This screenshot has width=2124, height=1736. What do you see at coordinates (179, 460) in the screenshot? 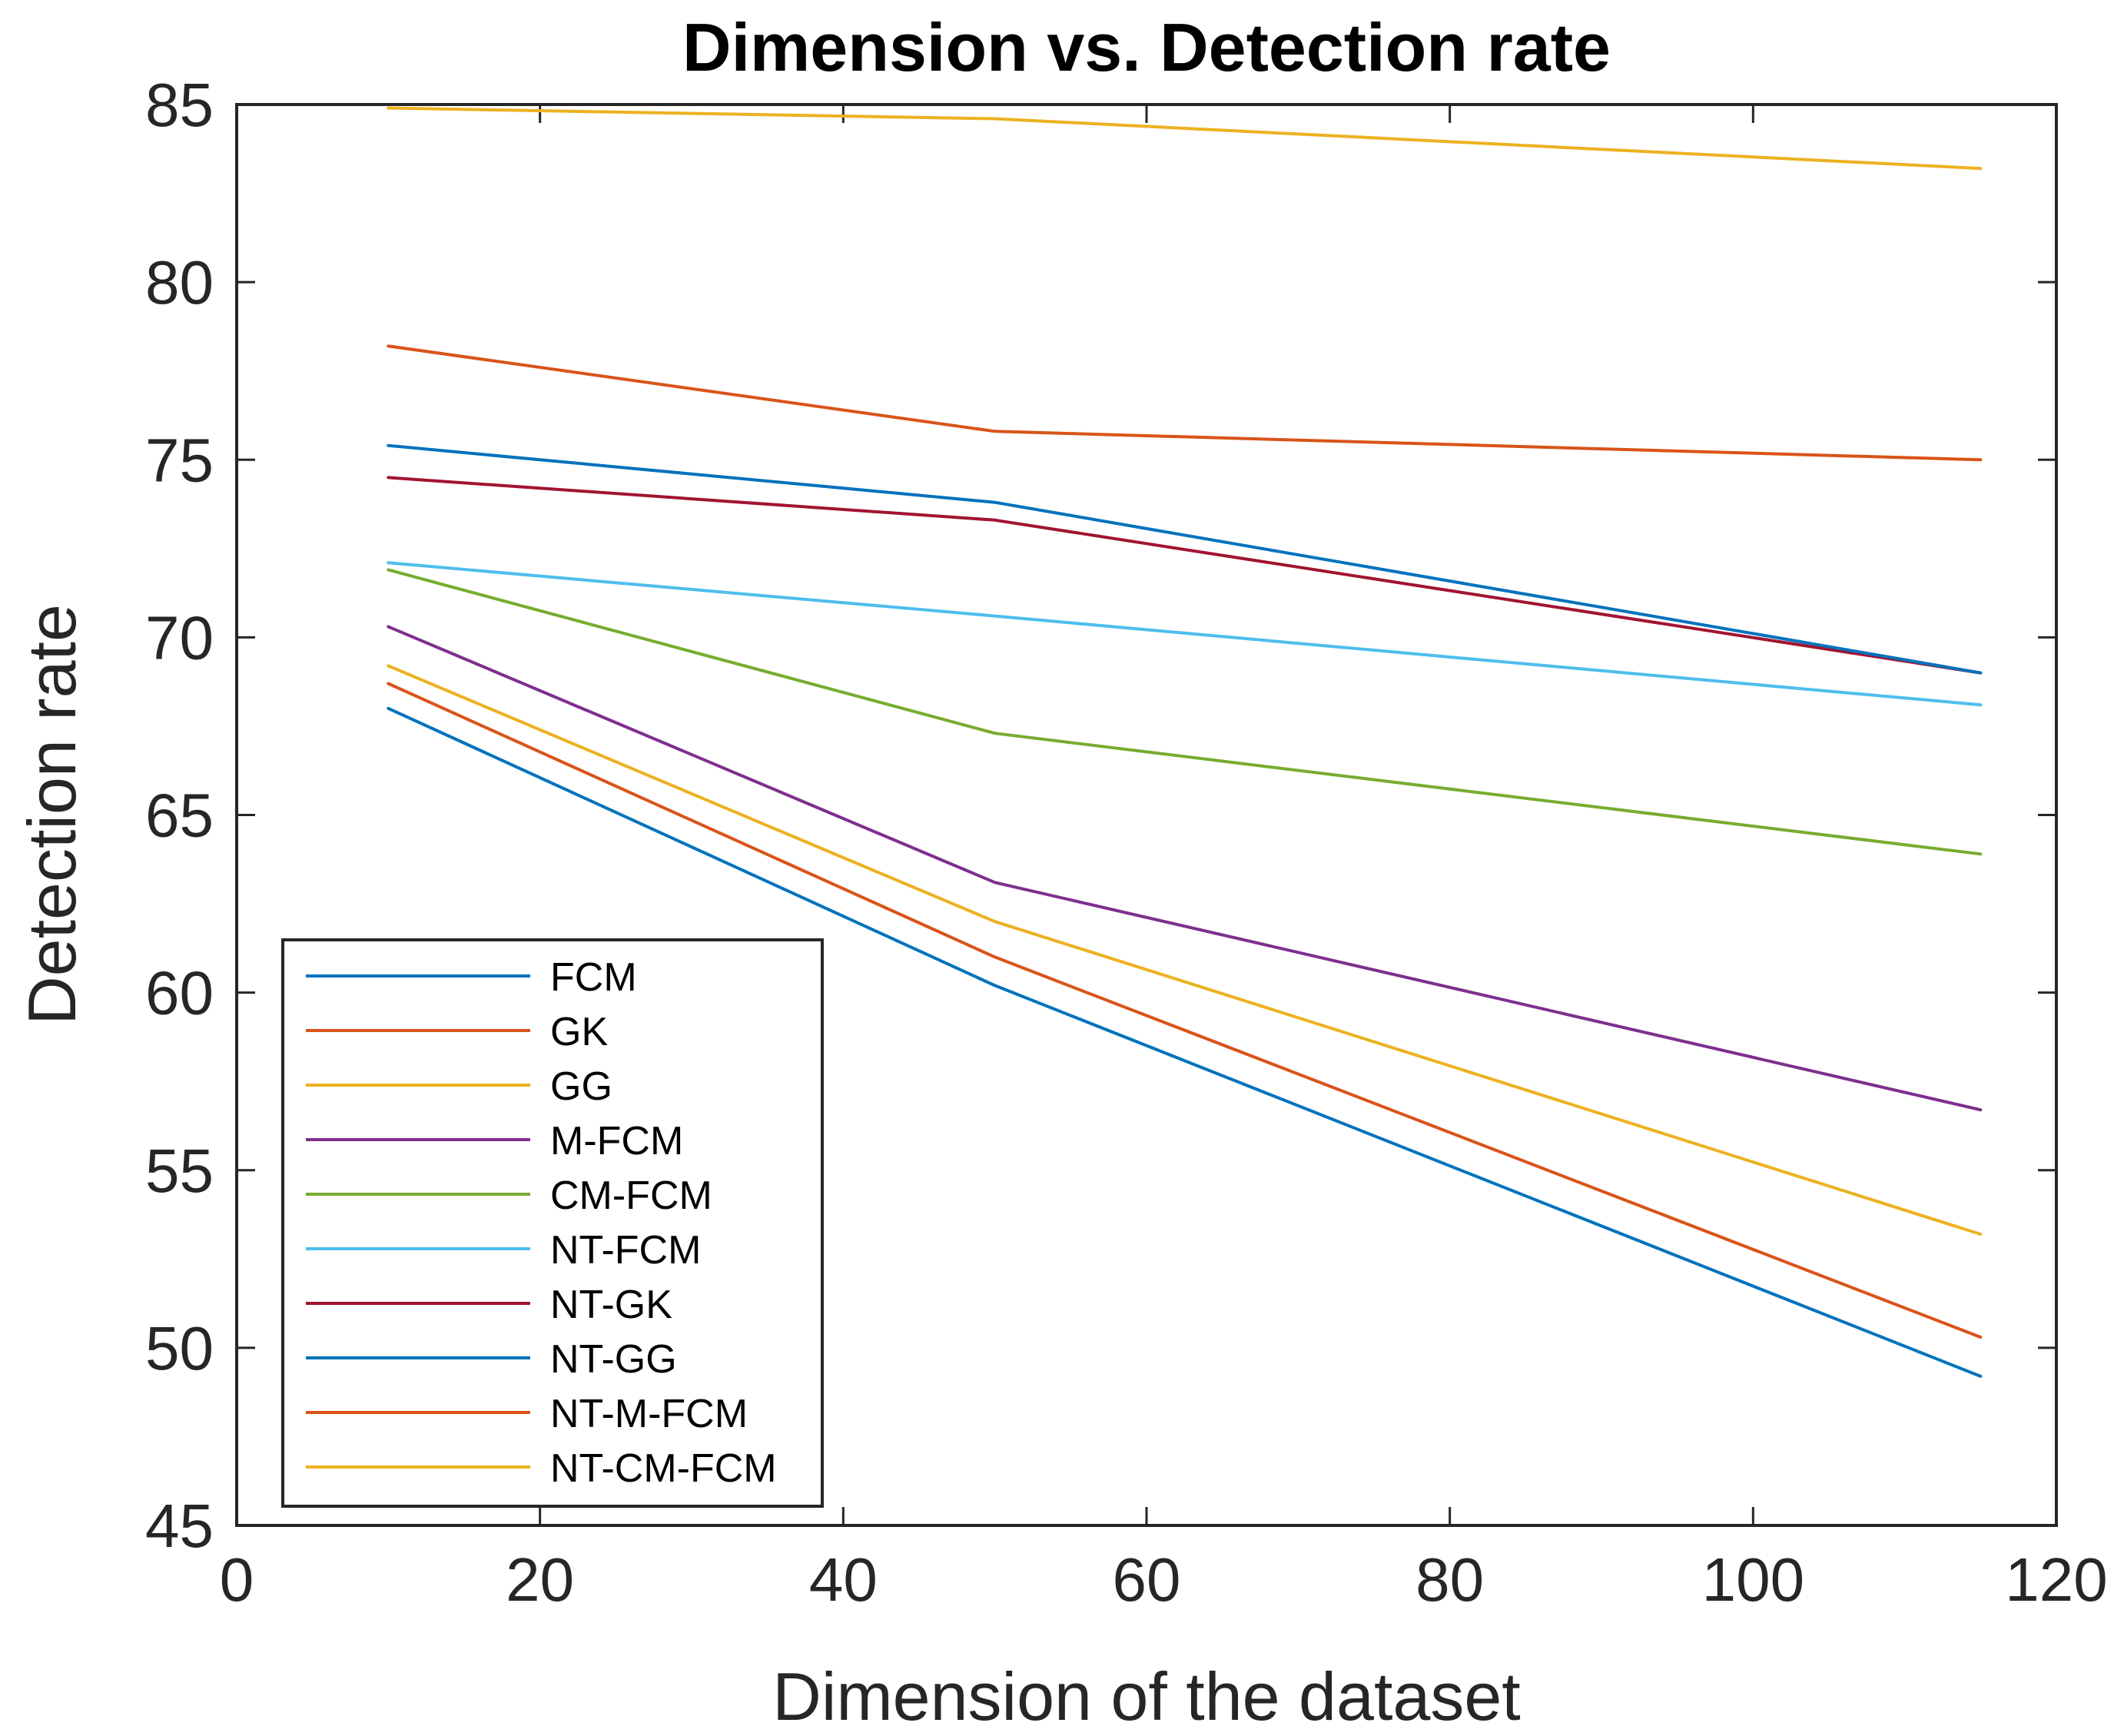
I see `y-tick-label: 75` at bounding box center [179, 460].